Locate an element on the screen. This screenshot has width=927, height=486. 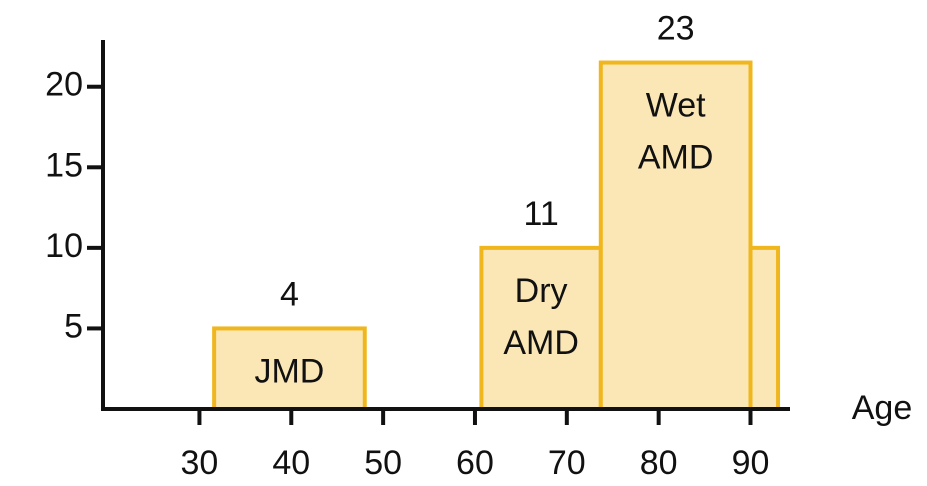
x-tick-label: 70 is located at coordinates (567, 463).